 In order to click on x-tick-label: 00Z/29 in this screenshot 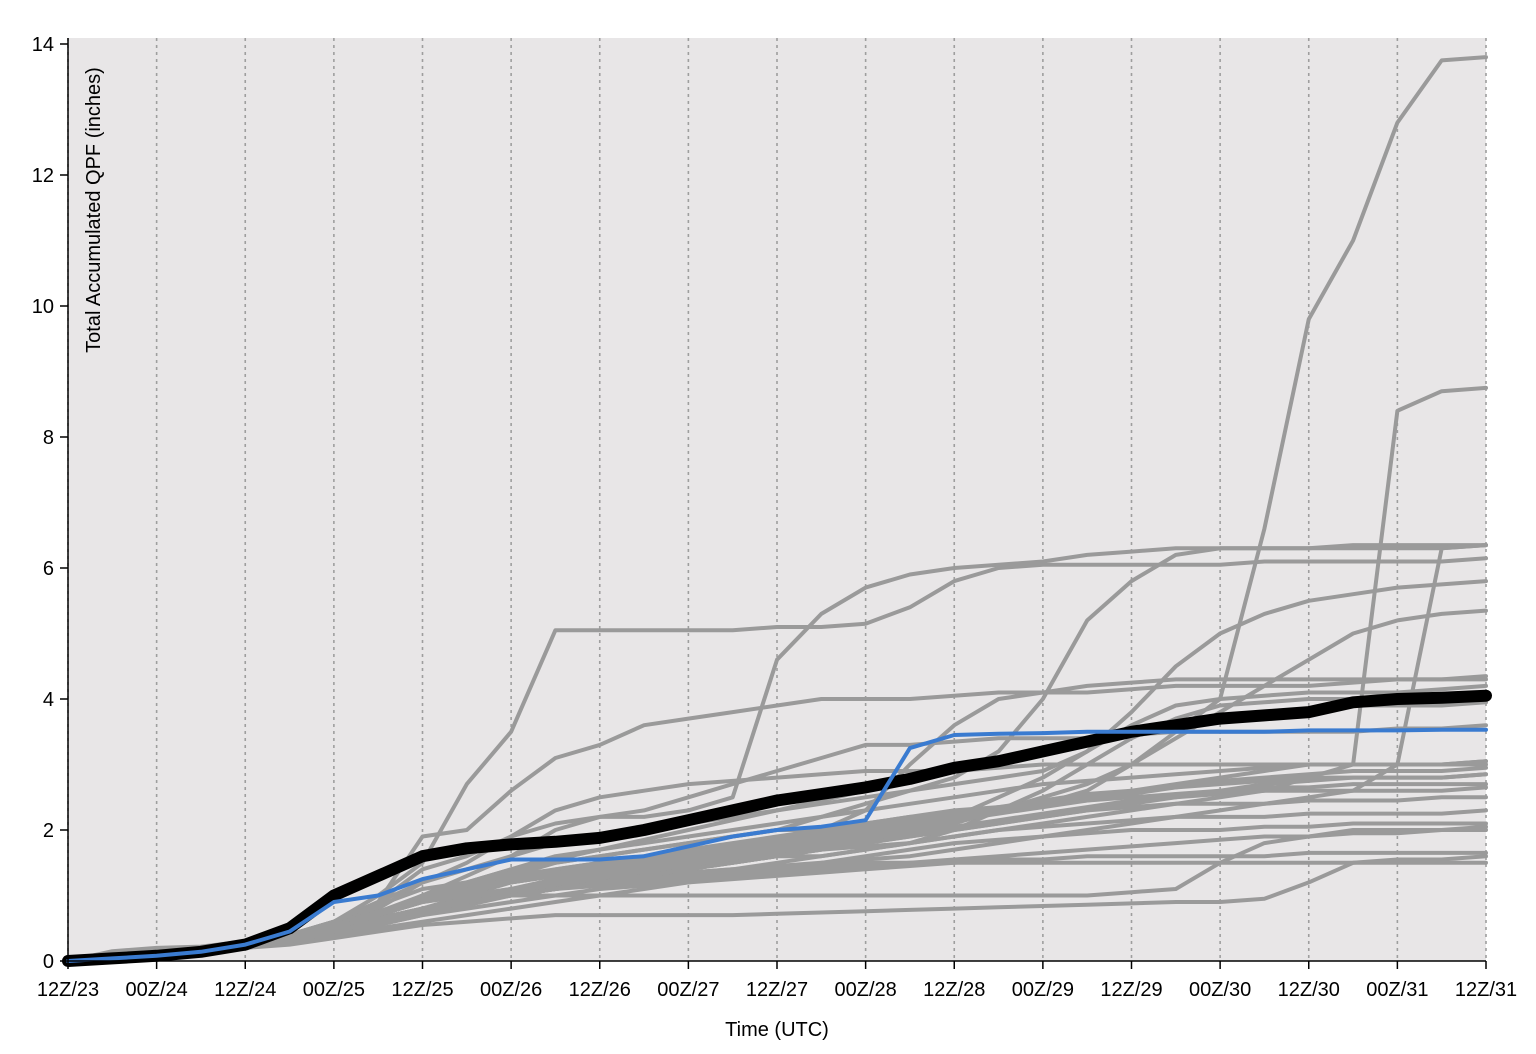, I will do `click(1043, 990)`.